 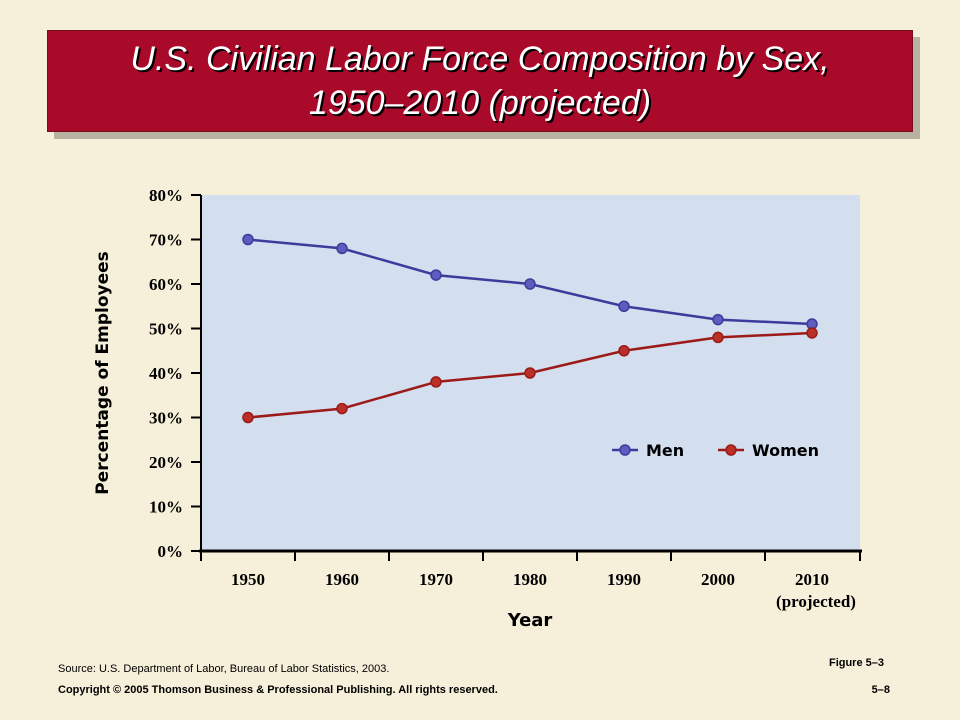 What do you see at coordinates (880, 690) in the screenshot?
I see `page-number: 5–8` at bounding box center [880, 690].